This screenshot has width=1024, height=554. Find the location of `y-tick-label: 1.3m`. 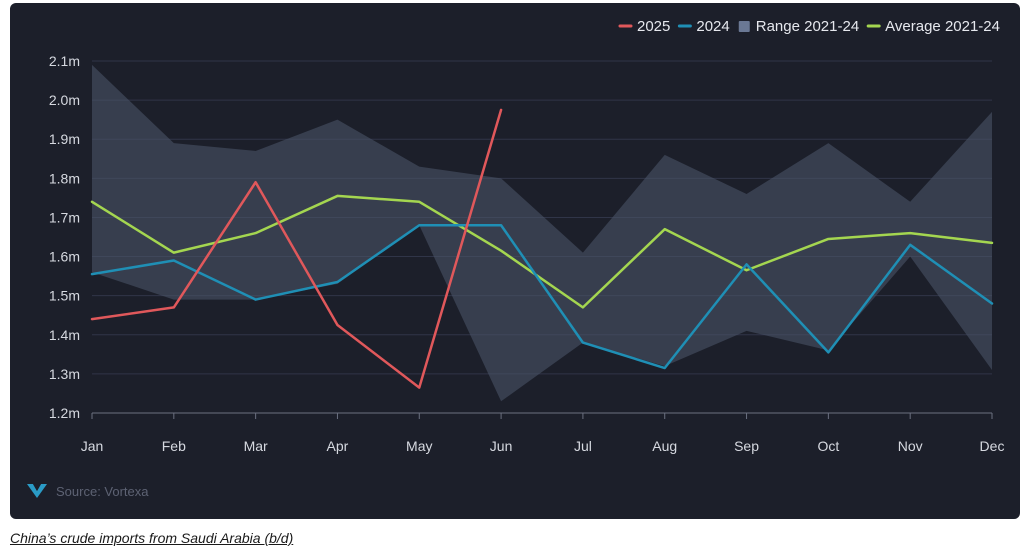

y-tick-label: 1.3m is located at coordinates (64, 374).